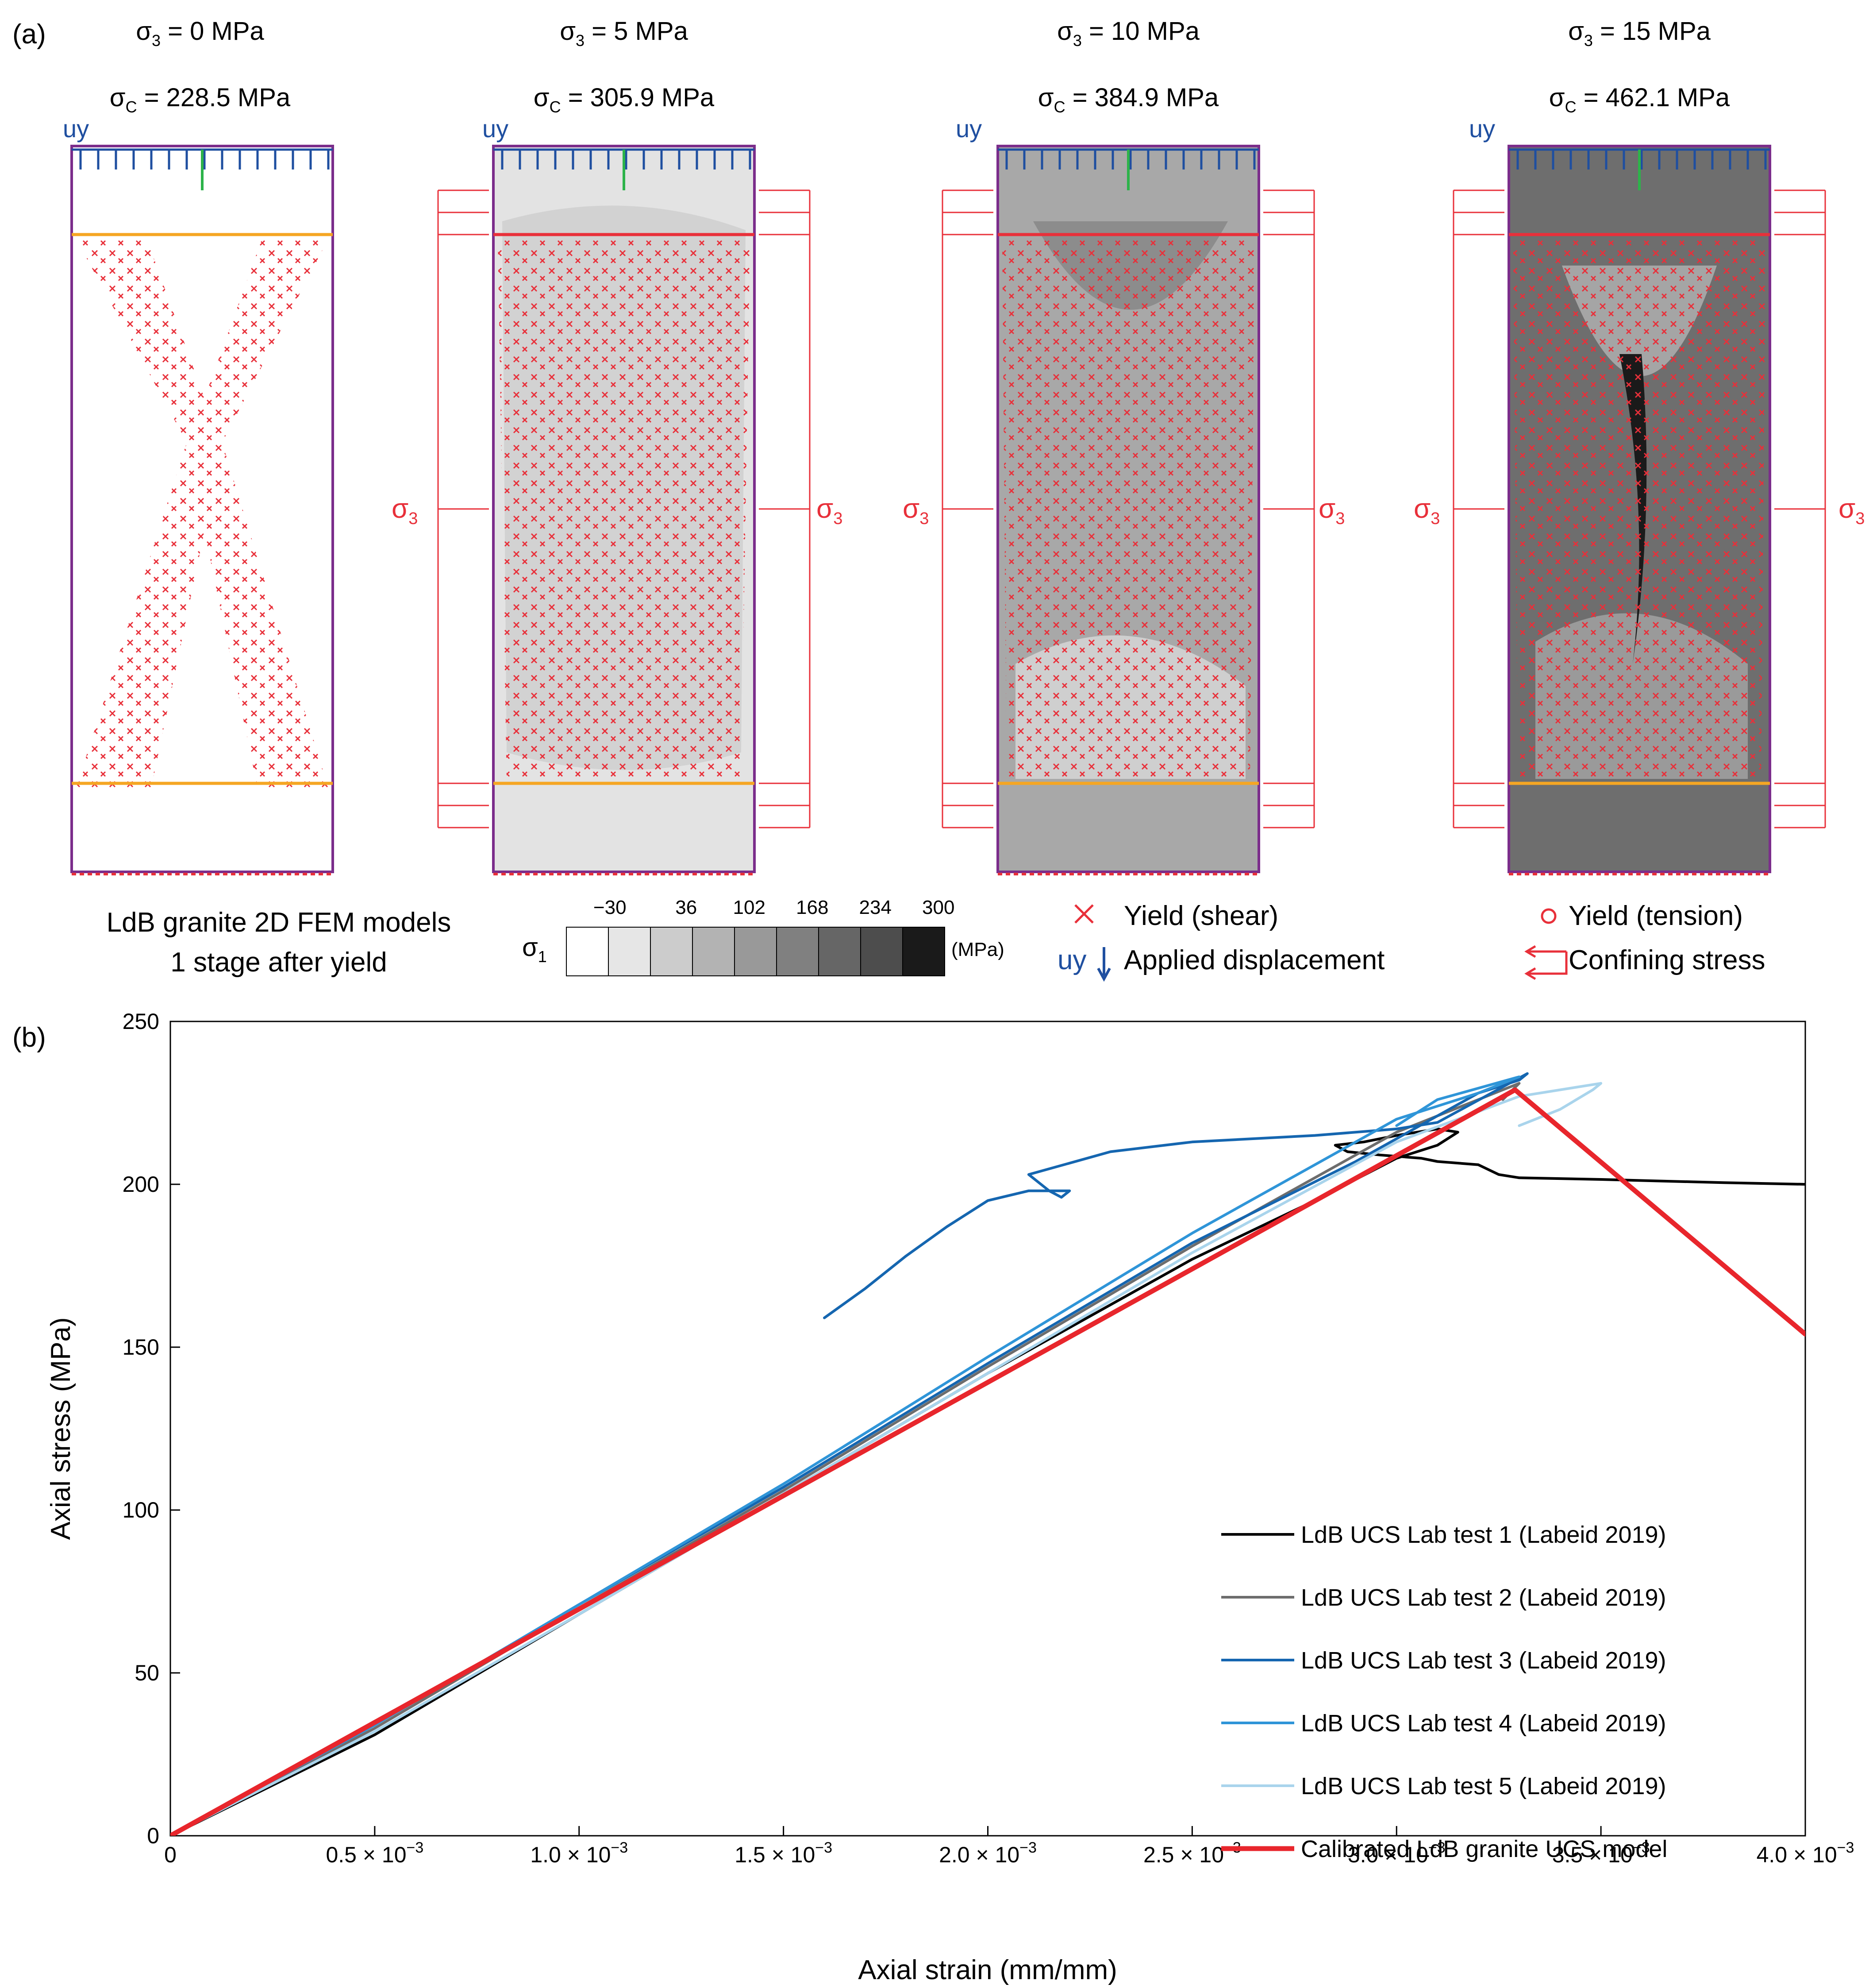 The image size is (1873, 1988). I want to click on colorbar-swatches, so click(755, 951).